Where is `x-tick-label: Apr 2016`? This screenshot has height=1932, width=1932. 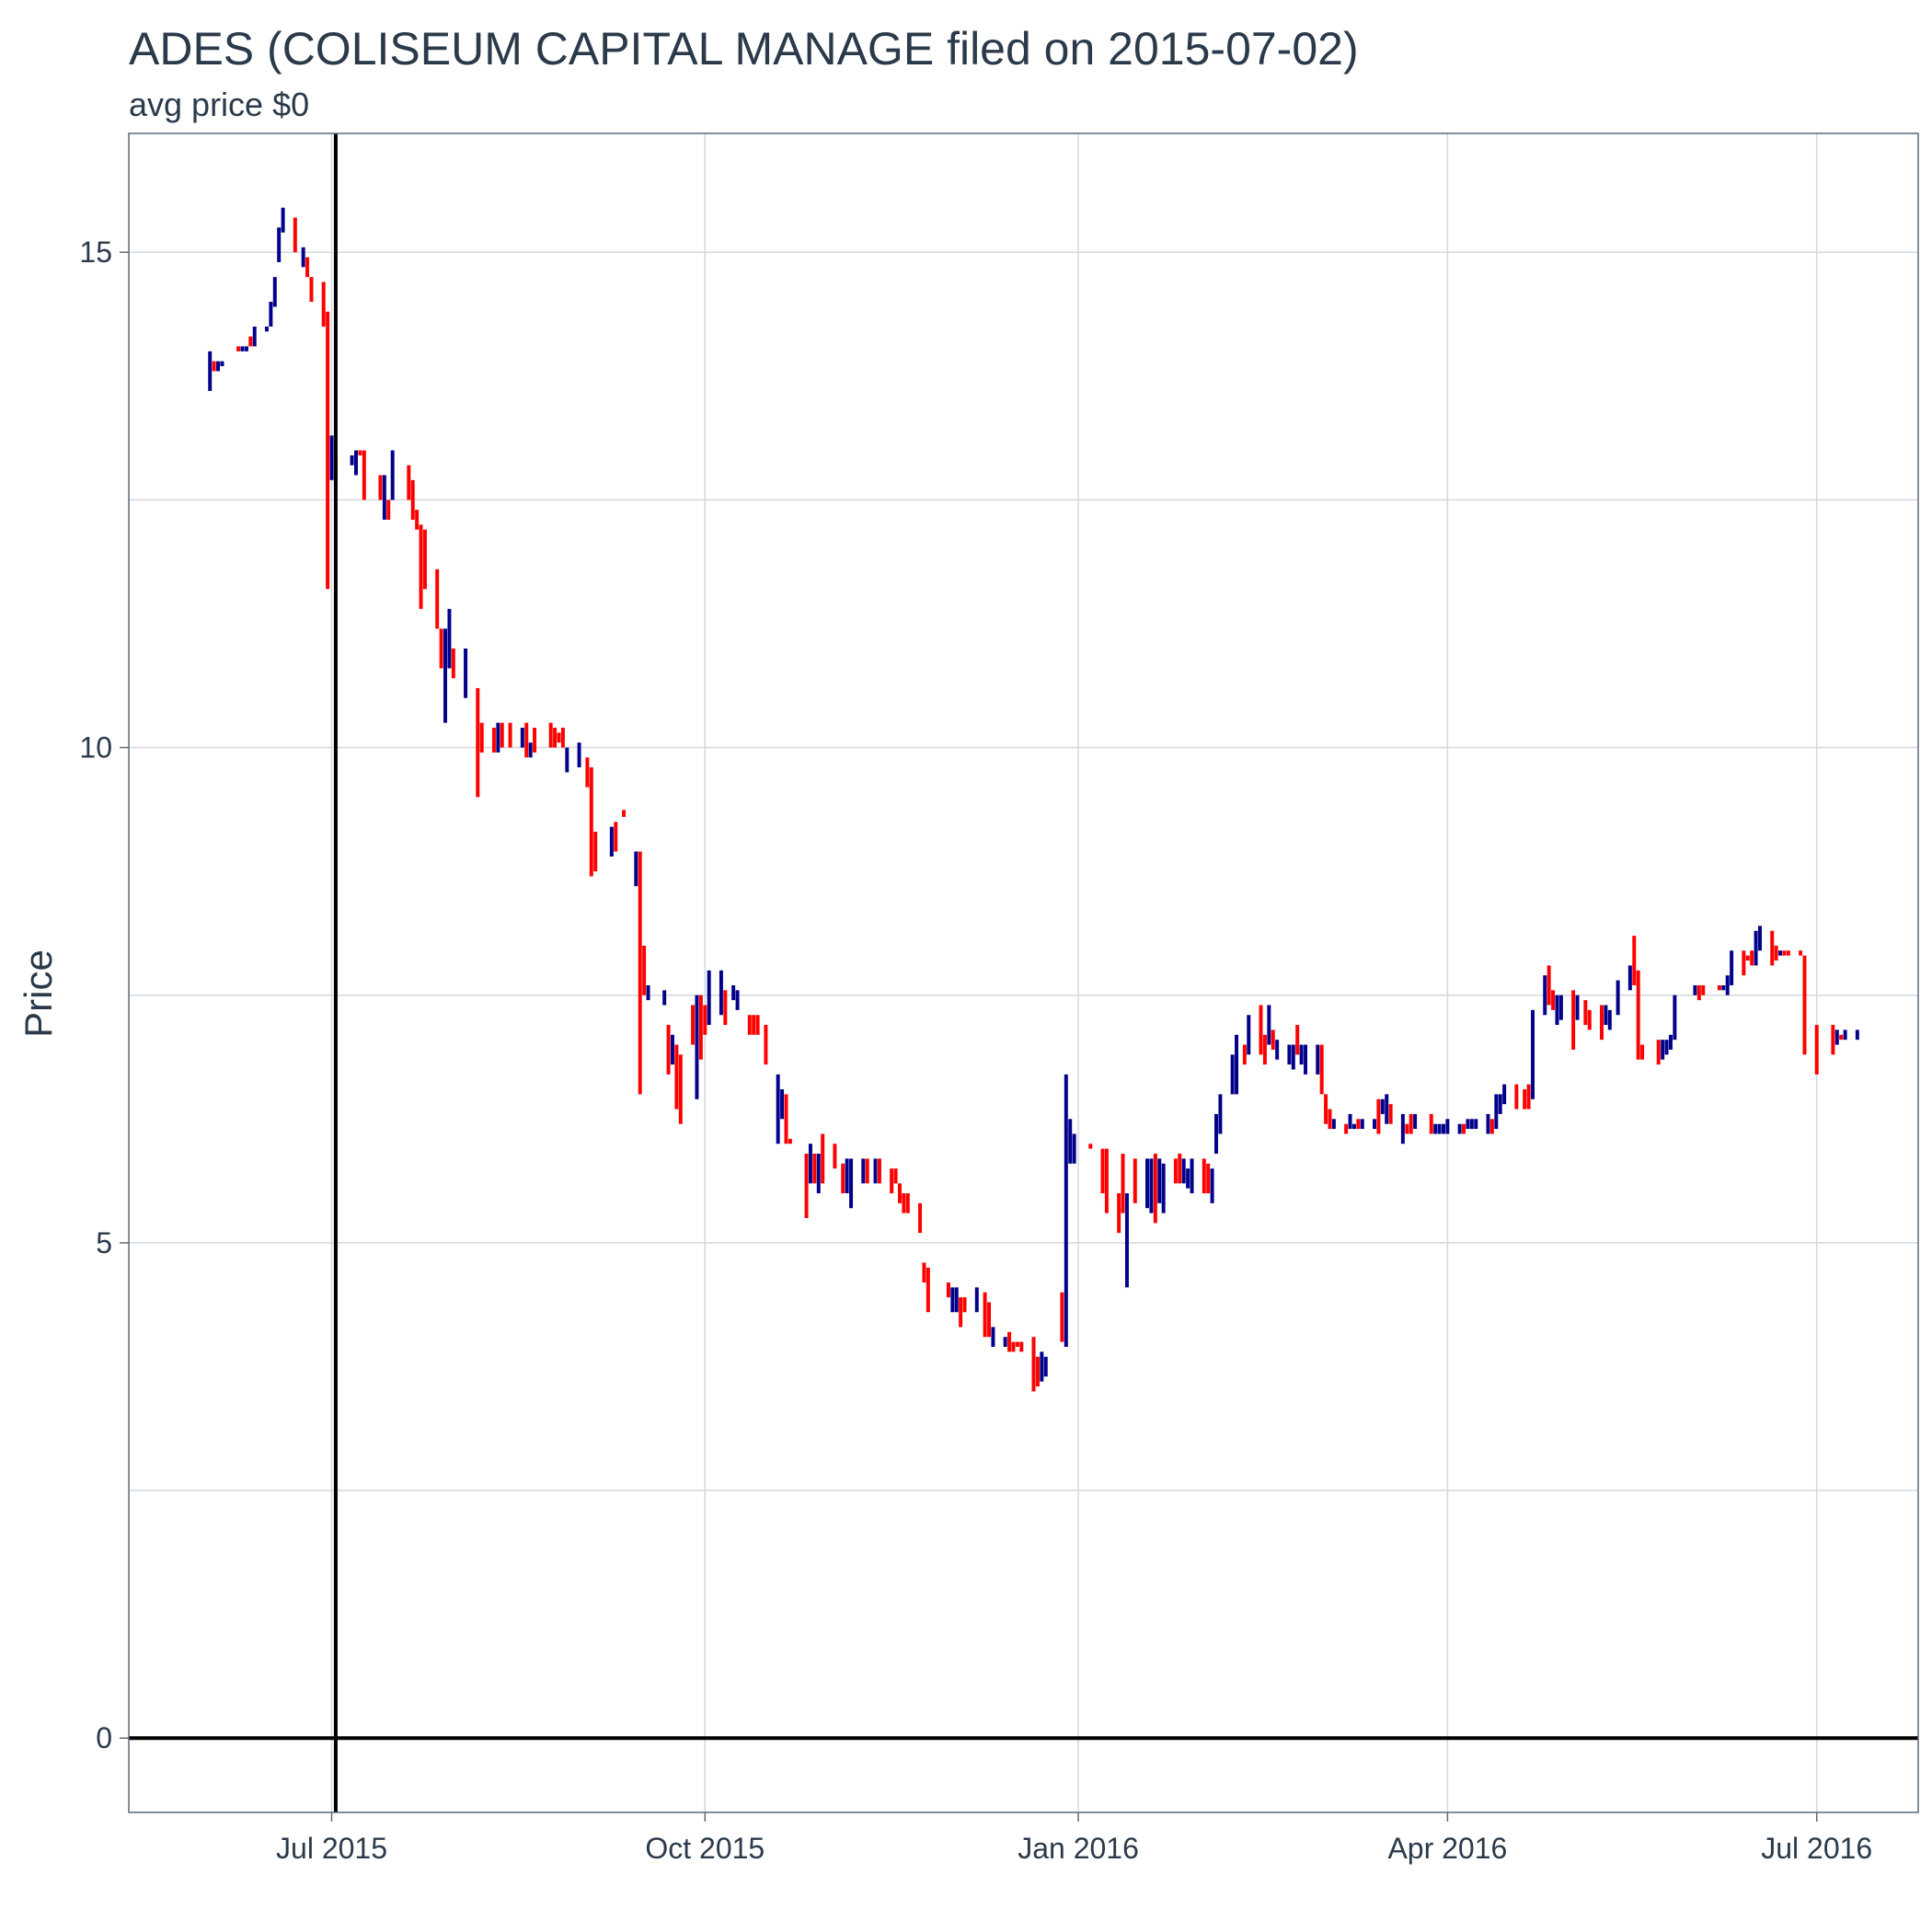
x-tick-label: Apr 2016 is located at coordinates (1447, 1848).